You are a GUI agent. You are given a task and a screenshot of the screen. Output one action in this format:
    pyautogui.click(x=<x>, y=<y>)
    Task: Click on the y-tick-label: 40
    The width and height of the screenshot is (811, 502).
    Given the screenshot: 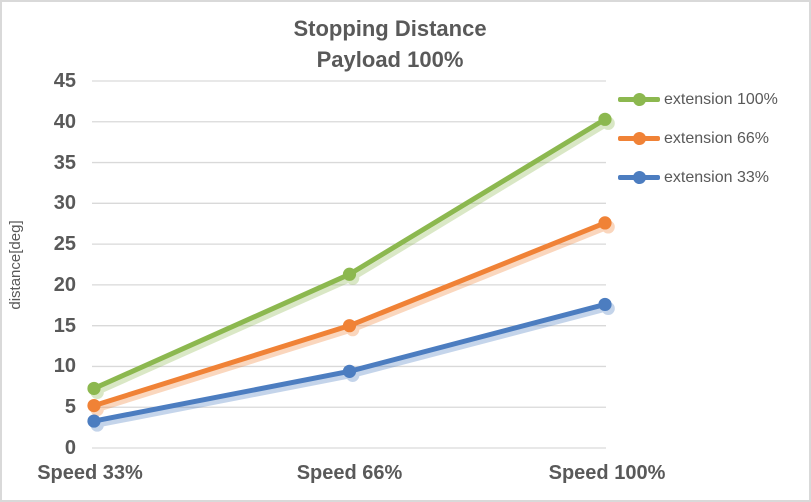 What is the action you would take?
    pyautogui.click(x=64, y=121)
    